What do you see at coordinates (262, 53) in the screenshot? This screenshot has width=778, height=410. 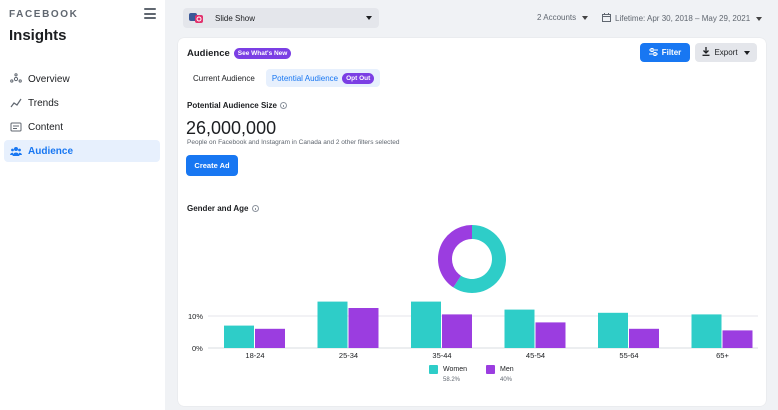 I see `whats-new-badge: See What's New` at bounding box center [262, 53].